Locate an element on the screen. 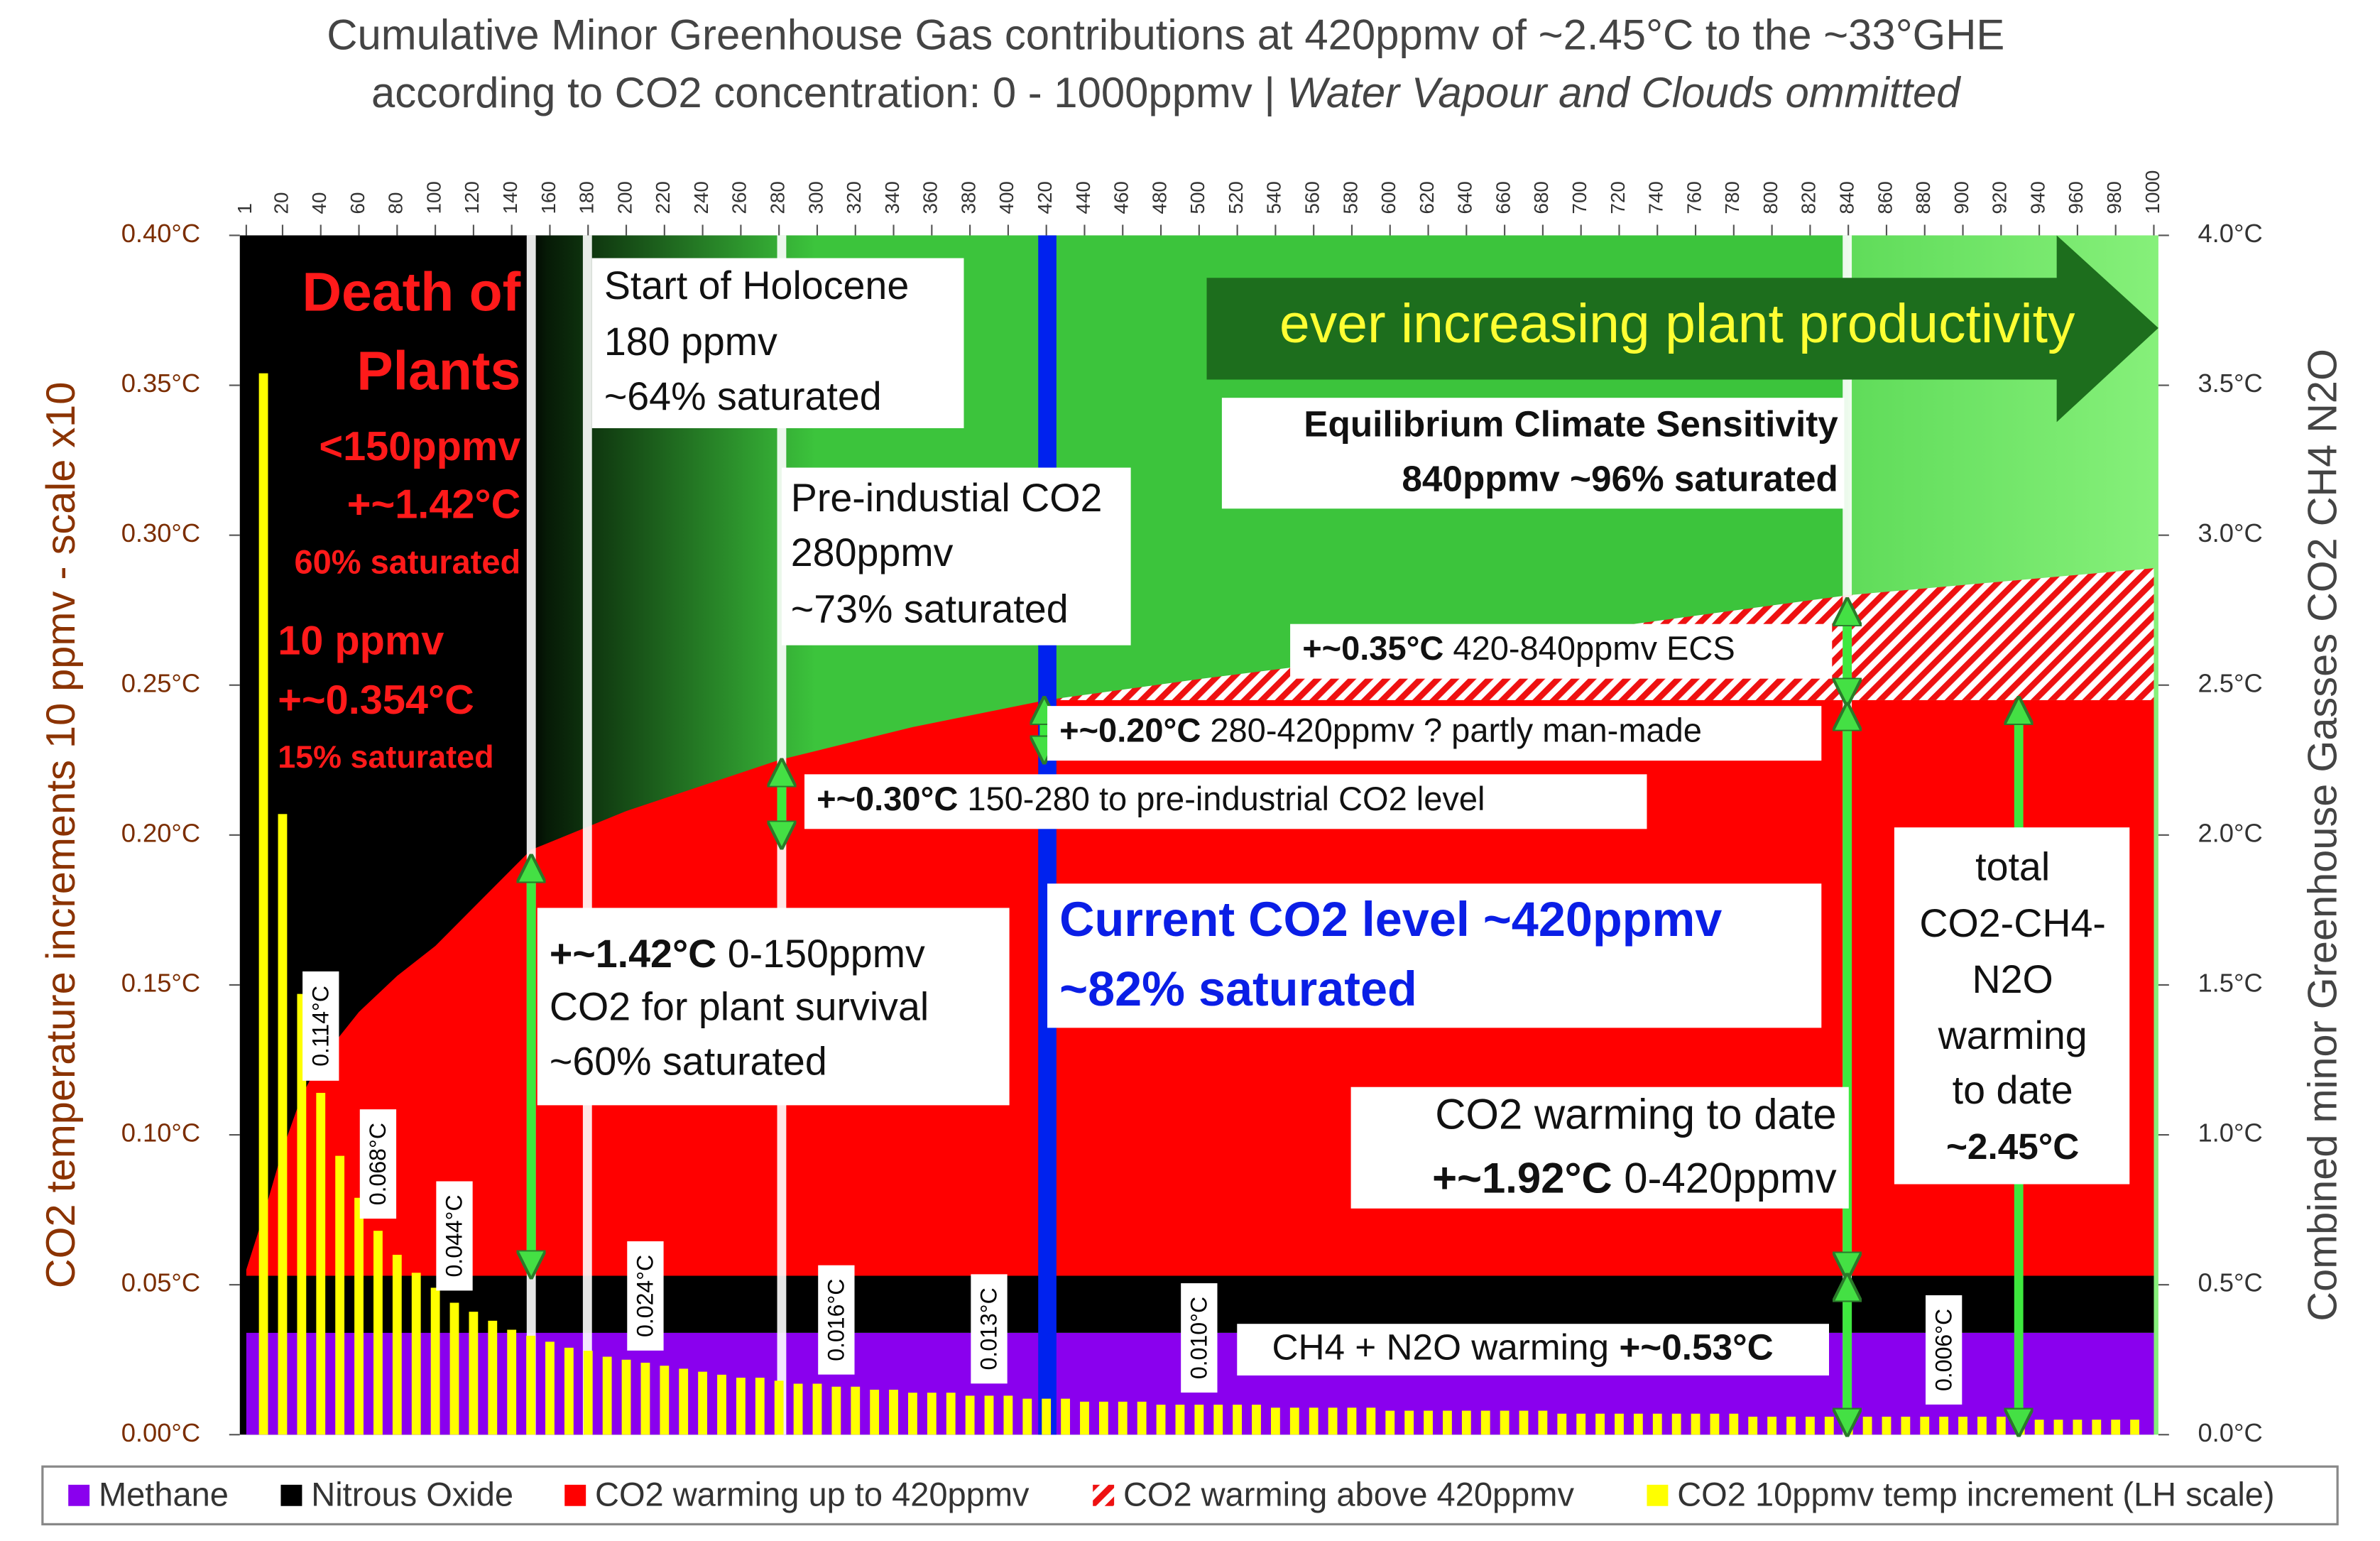  x-tick-label: 780 is located at coordinates (1732, 197).